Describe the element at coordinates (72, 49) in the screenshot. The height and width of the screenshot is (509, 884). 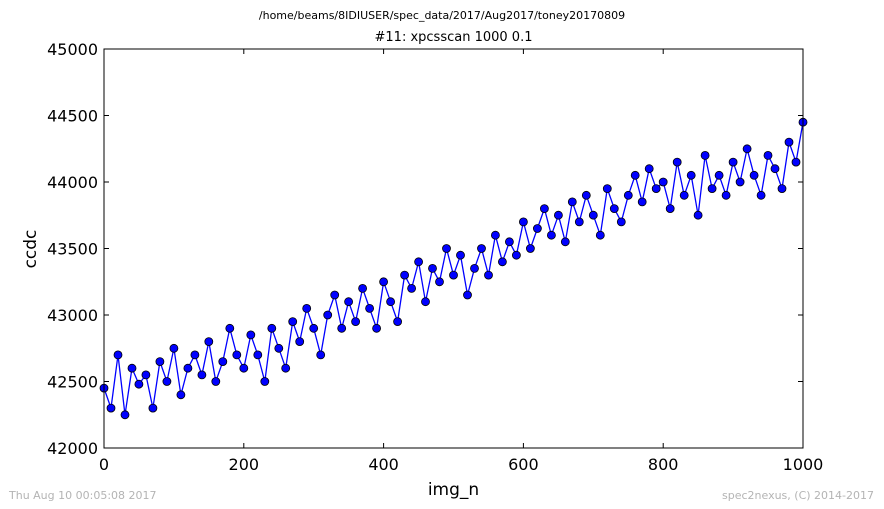
I see `y-tick-label: 45000` at that location.